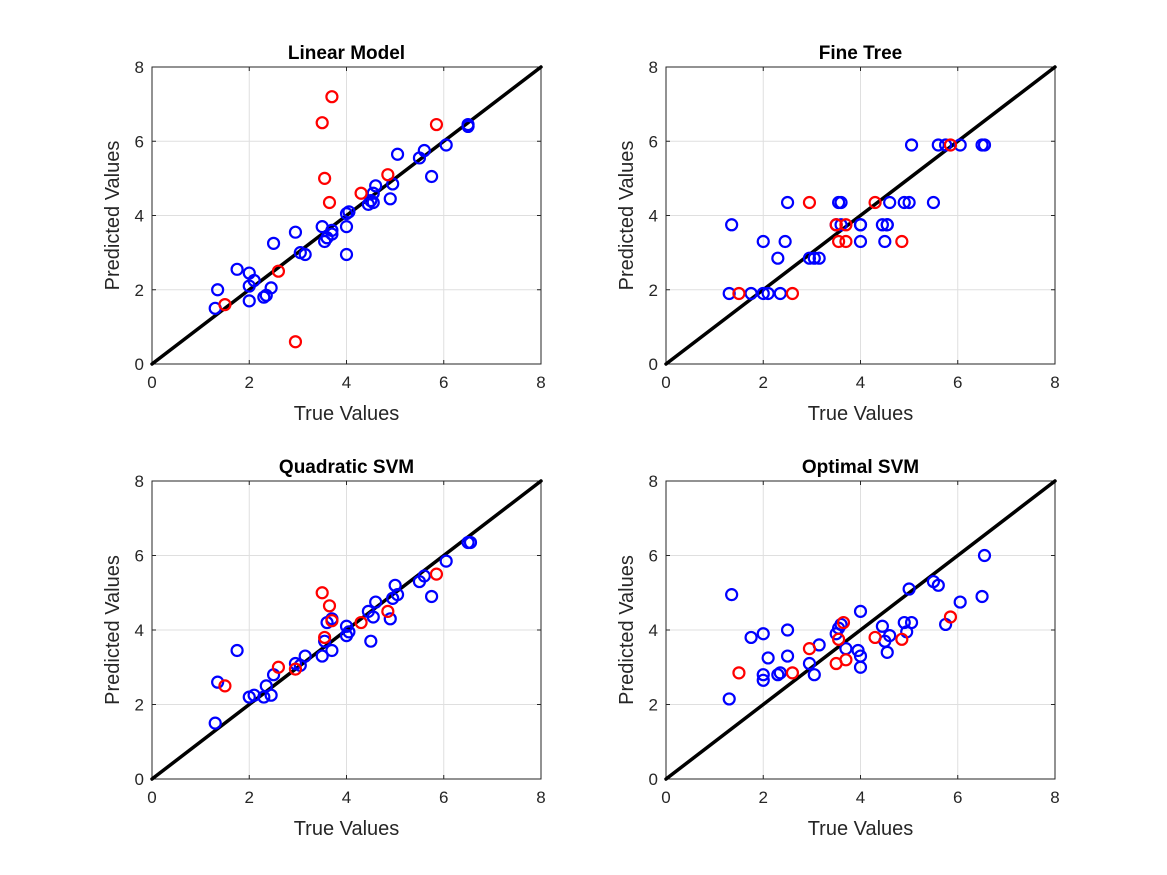 This screenshot has width=1167, height=875. What do you see at coordinates (113, 216) in the screenshot?
I see `y-axis-label: Predicted Values` at bounding box center [113, 216].